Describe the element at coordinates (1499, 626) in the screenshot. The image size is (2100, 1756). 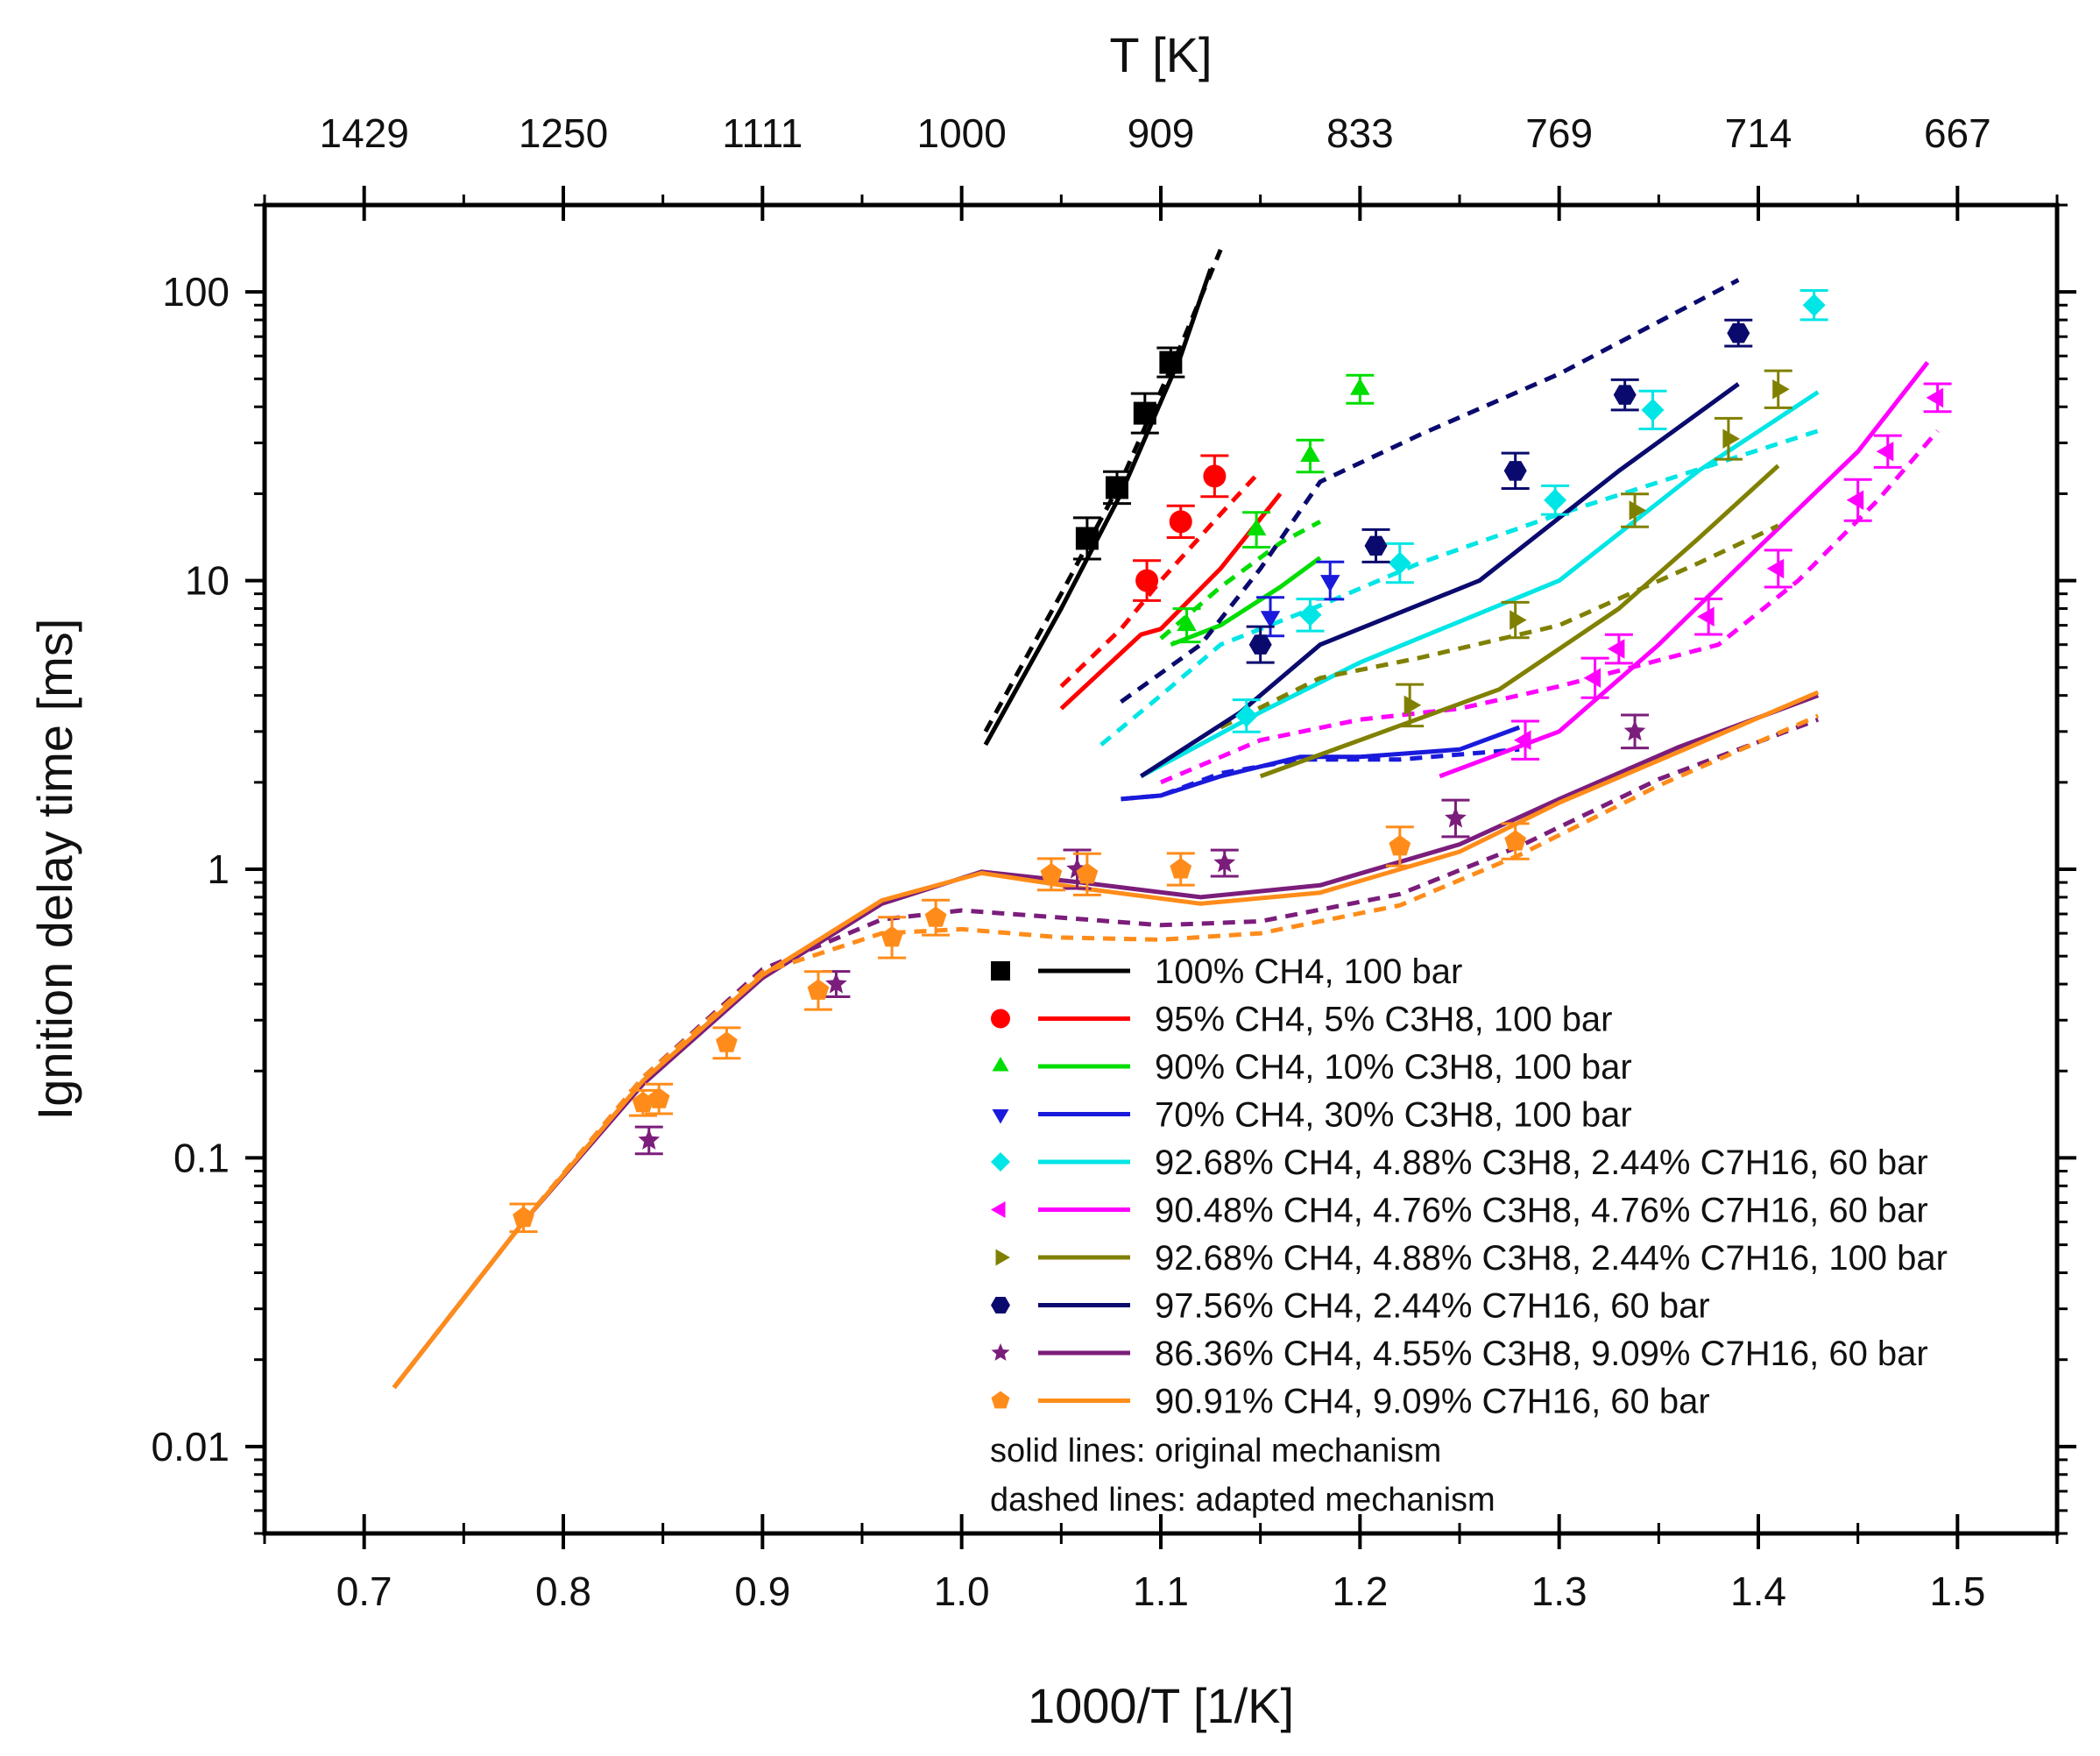
I see `series-6-dashed-line` at that location.